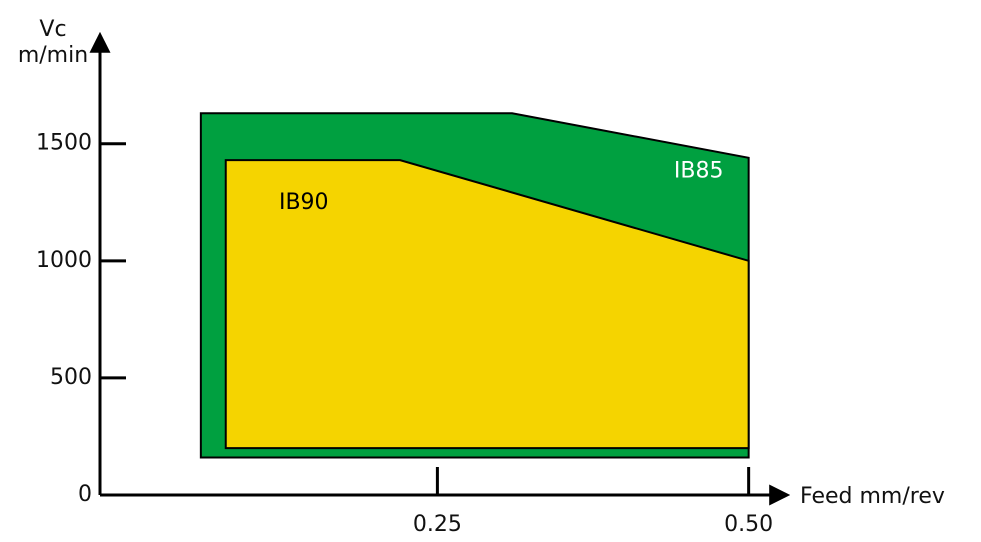 Image resolution: width=981 pixels, height=542 pixels. Describe the element at coordinates (85, 494) in the screenshot. I see `y-tick-label: 0` at that location.